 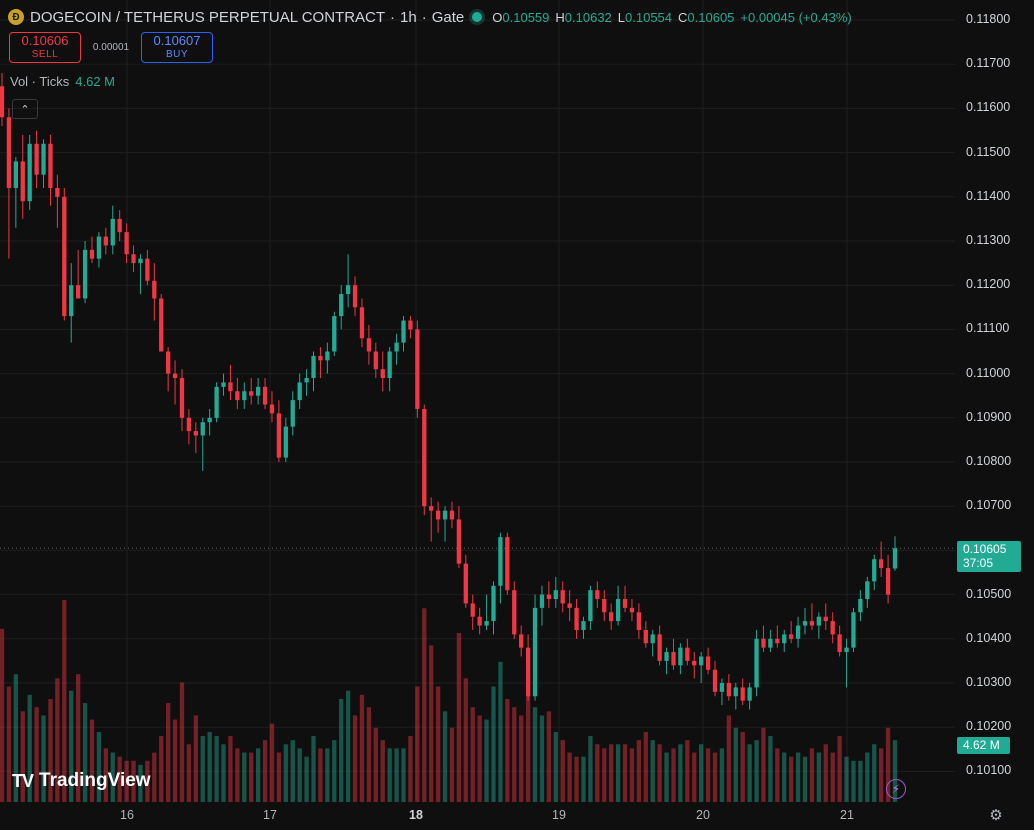 What do you see at coordinates (996, 815) in the screenshot?
I see `settings-gear-icon: ⚙` at bounding box center [996, 815].